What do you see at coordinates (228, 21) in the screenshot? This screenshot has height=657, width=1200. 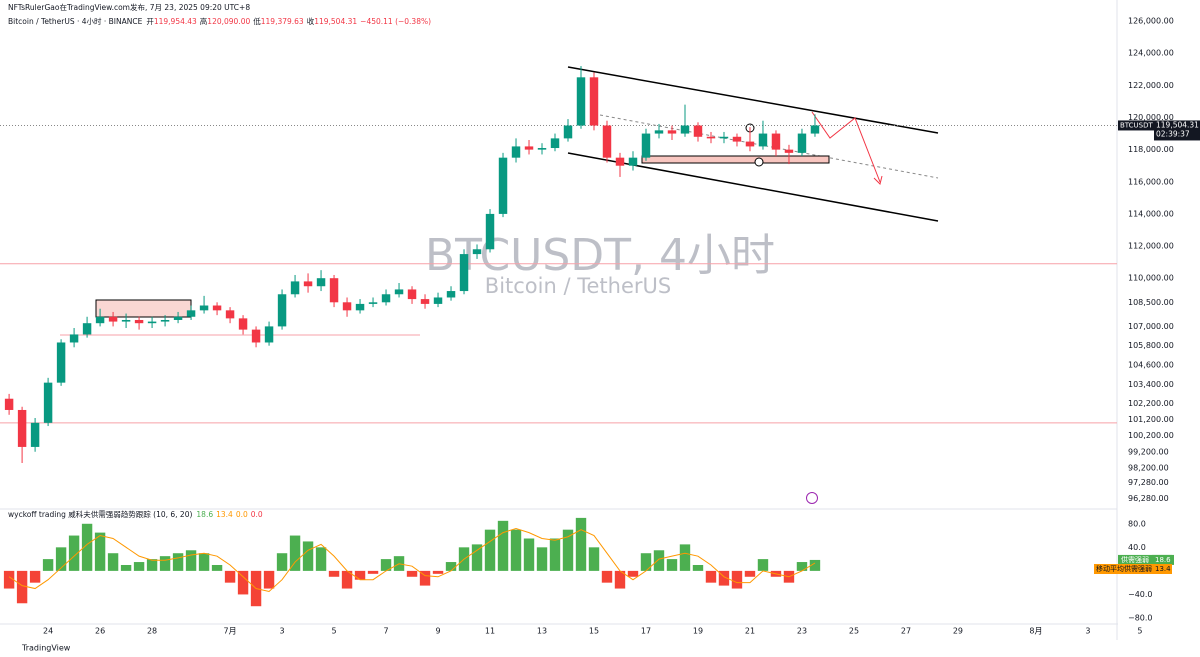 I see `high: 120,090.00` at bounding box center [228, 21].